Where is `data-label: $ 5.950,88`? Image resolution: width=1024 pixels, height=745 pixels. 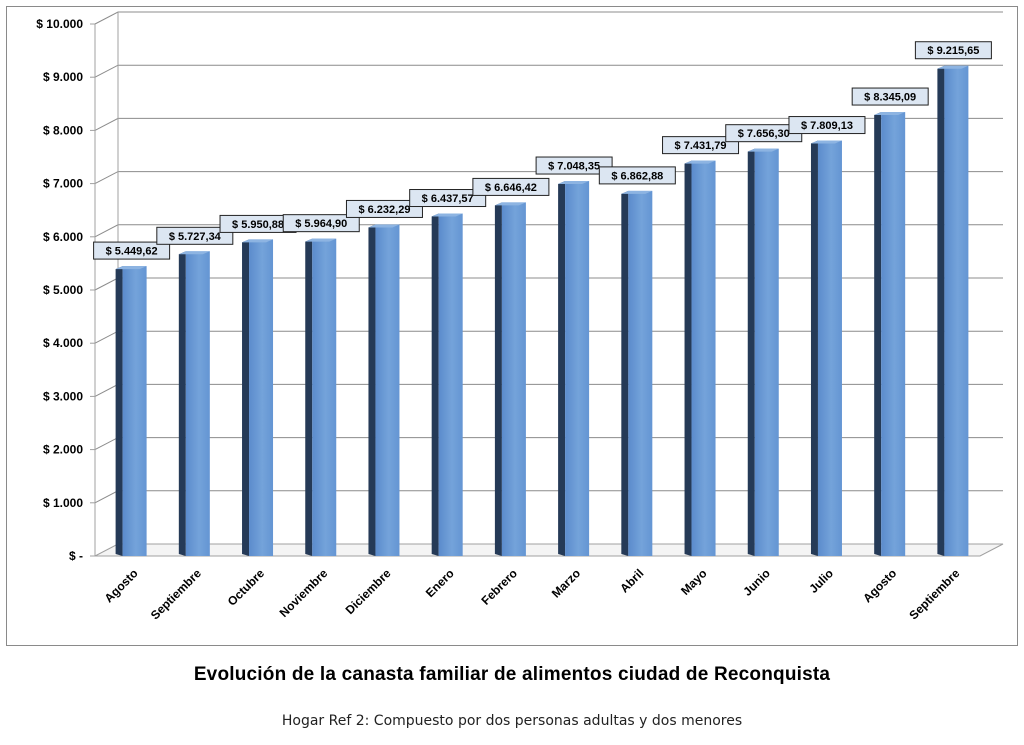
data-label: $ 5.950,88 is located at coordinates (258, 225).